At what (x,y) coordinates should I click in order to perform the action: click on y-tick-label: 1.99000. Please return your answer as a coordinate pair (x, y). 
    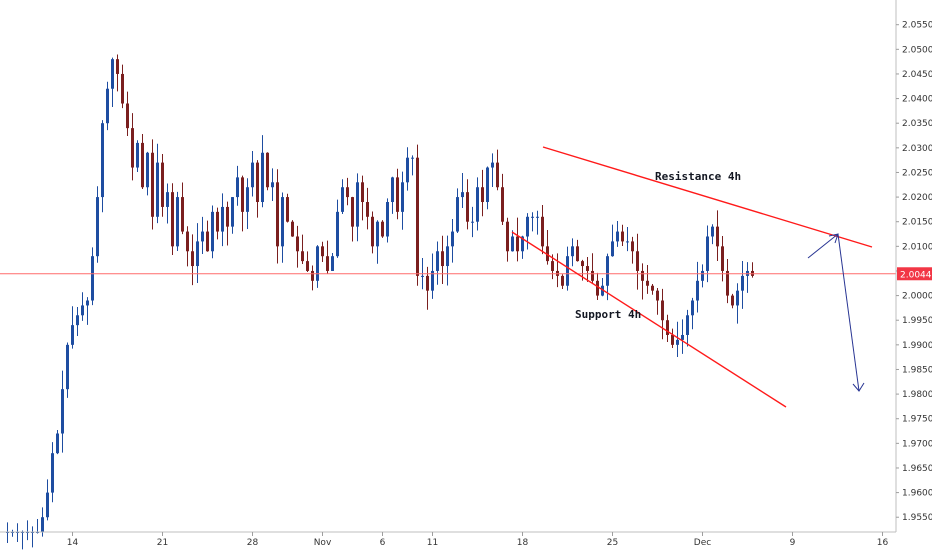
    Looking at the image, I should click on (917, 346).